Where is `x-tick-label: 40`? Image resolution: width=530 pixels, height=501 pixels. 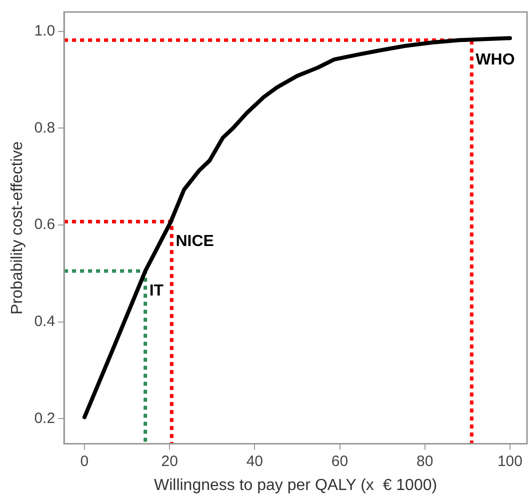 x-tick-label: 40 is located at coordinates (255, 461).